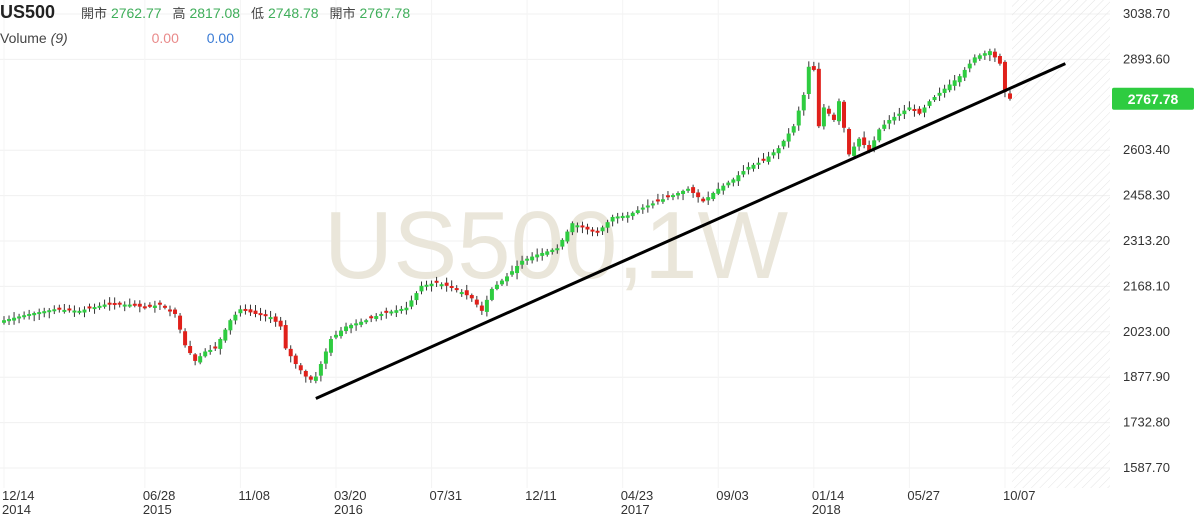 The image size is (1200, 520). Describe the element at coordinates (157, 509) in the screenshot. I see `x-tick-year: 2015` at that location.